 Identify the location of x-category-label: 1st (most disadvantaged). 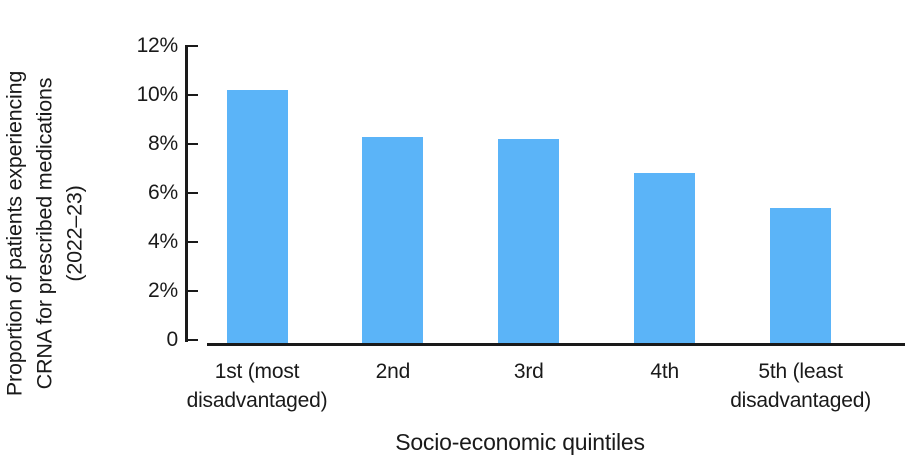
(257, 386).